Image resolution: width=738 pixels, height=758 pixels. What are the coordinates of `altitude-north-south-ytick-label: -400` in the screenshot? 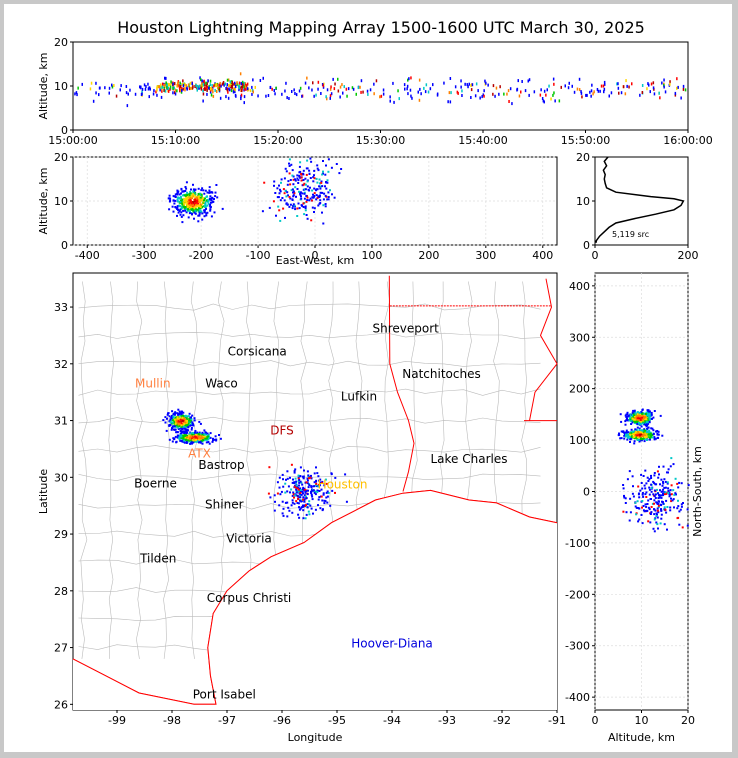 It's located at (577, 697).